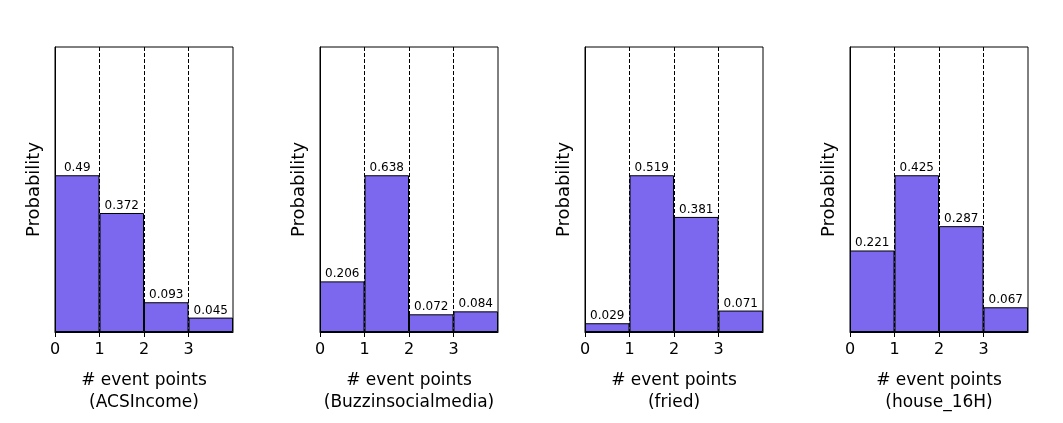  Describe the element at coordinates (409, 390) in the screenshot. I see `x-axis-title: # event points (Buzzinsocialmedia)` at that location.